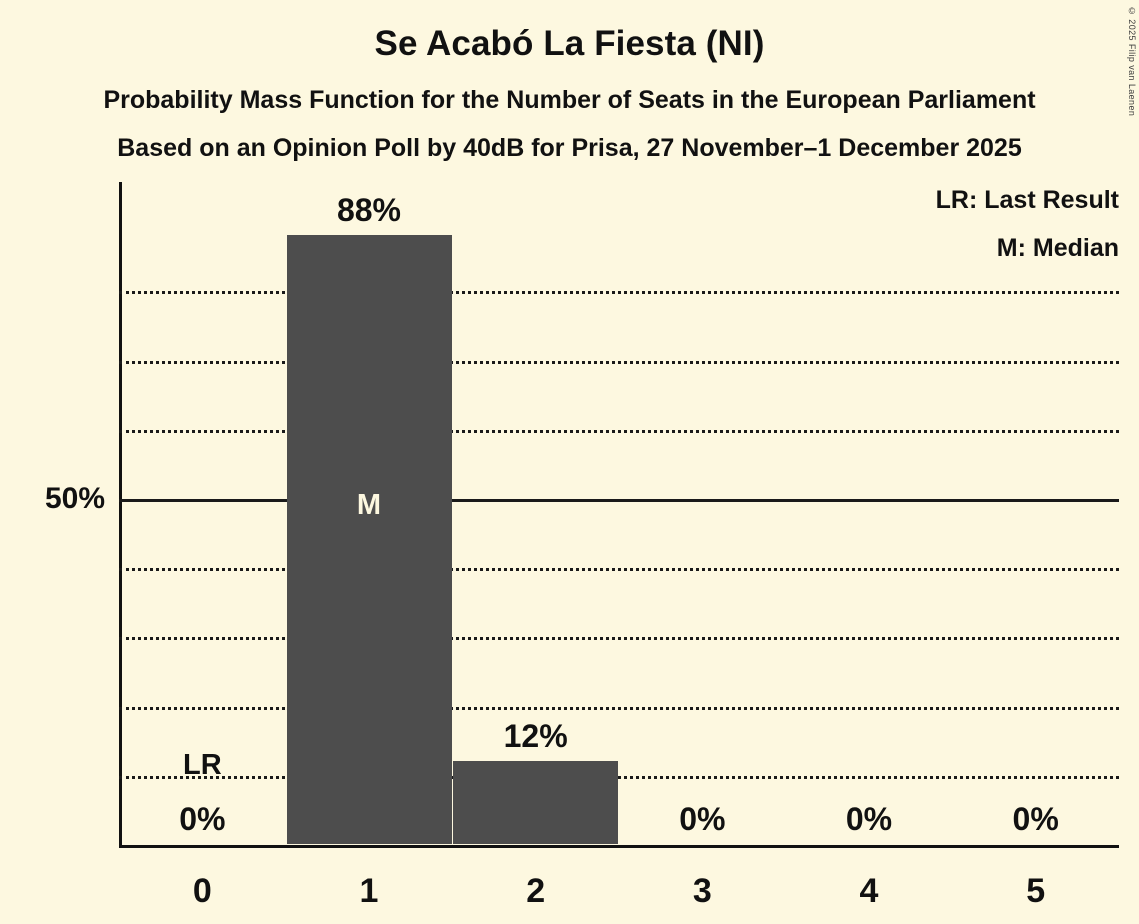  I want to click on median-marker: M, so click(369, 505).